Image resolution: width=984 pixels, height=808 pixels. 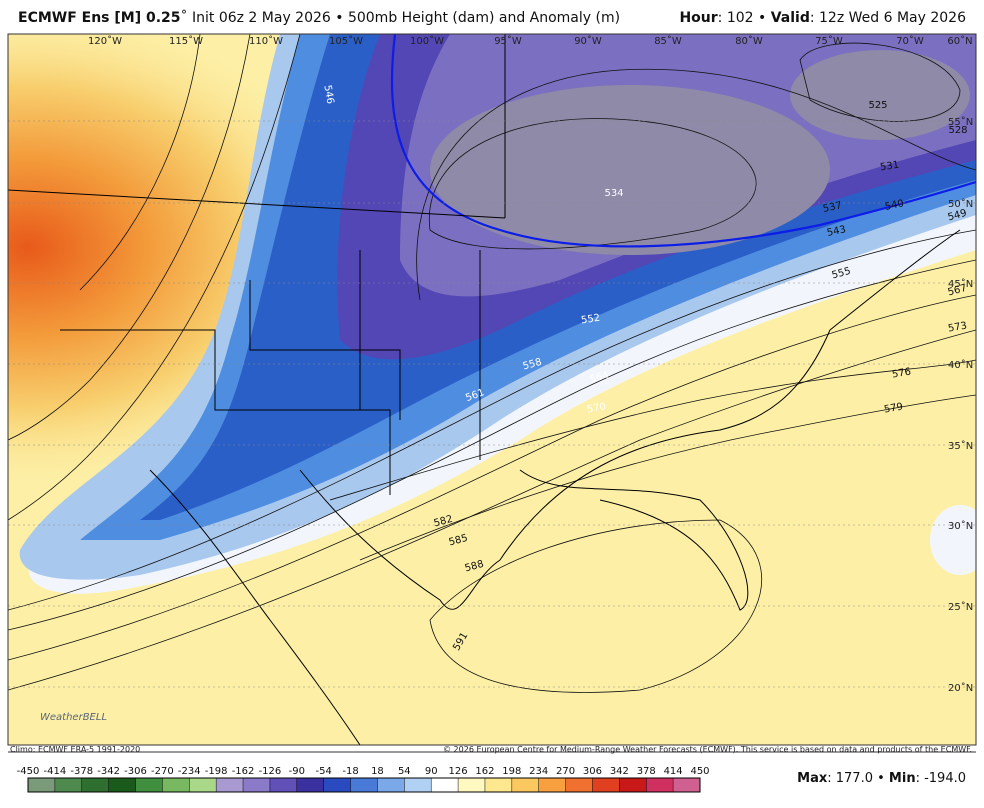 I want to click on lon-label: 85˚W, so click(x=668, y=41).